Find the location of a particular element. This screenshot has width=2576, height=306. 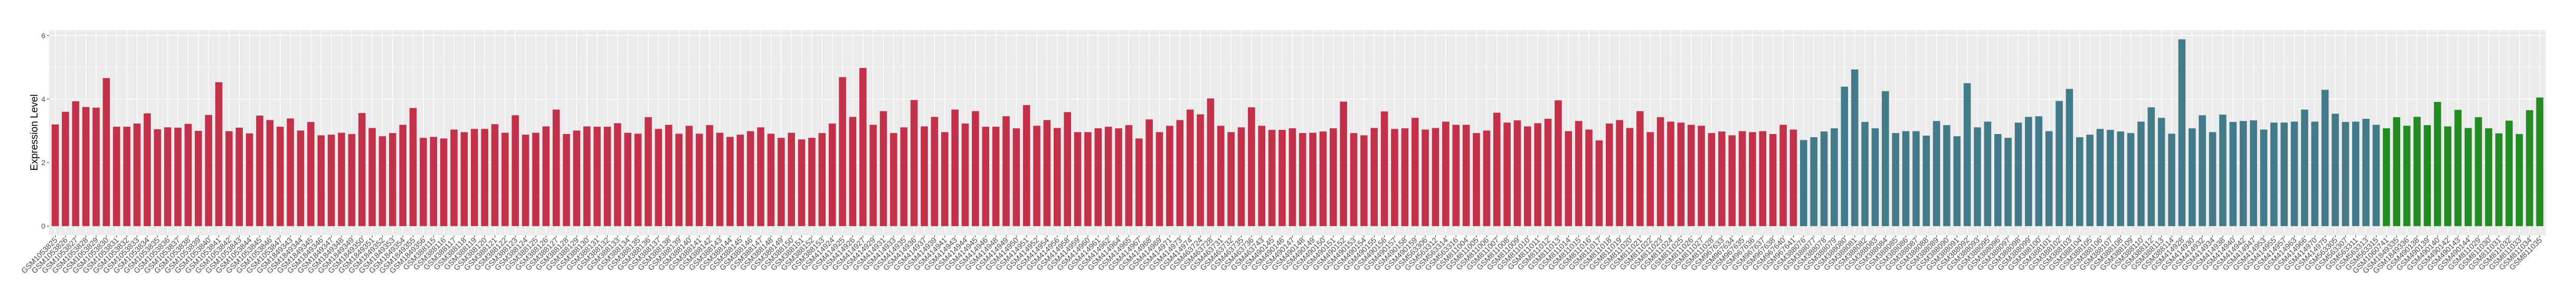

bar-GSM463728 is located at coordinates (1211, 162).